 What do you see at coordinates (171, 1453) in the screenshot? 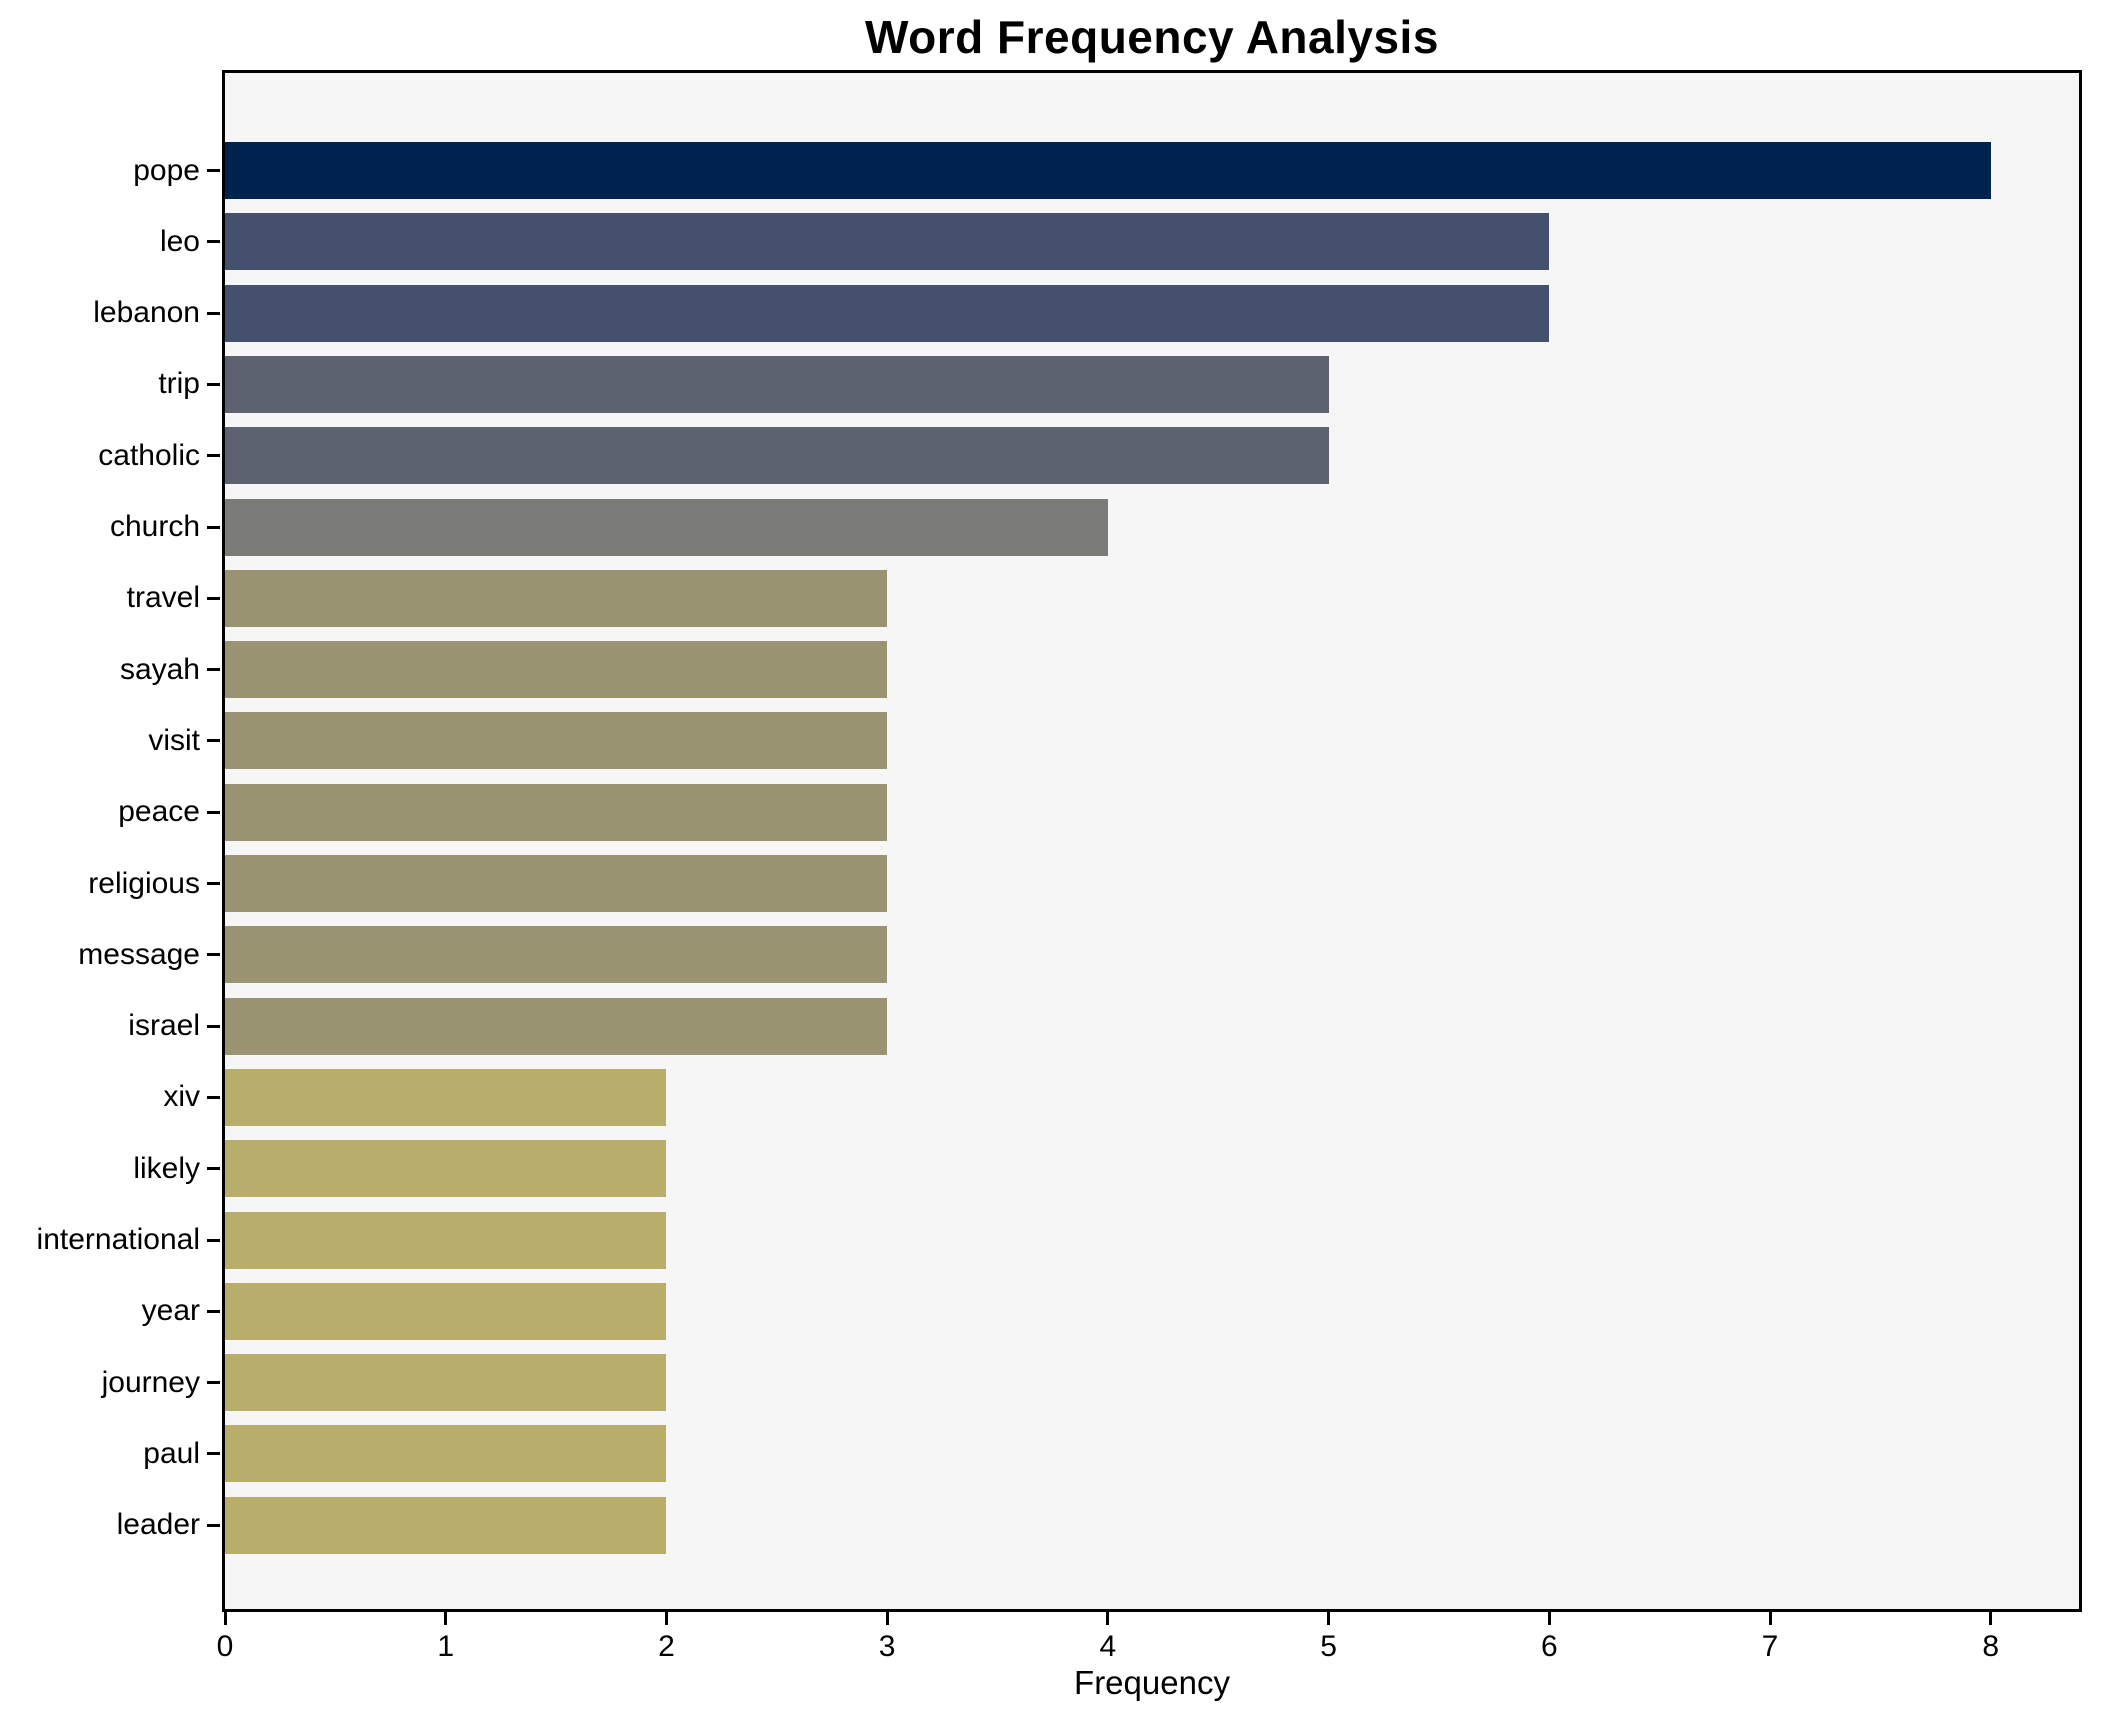
I see `y-tick-label-paul: paul` at bounding box center [171, 1453].